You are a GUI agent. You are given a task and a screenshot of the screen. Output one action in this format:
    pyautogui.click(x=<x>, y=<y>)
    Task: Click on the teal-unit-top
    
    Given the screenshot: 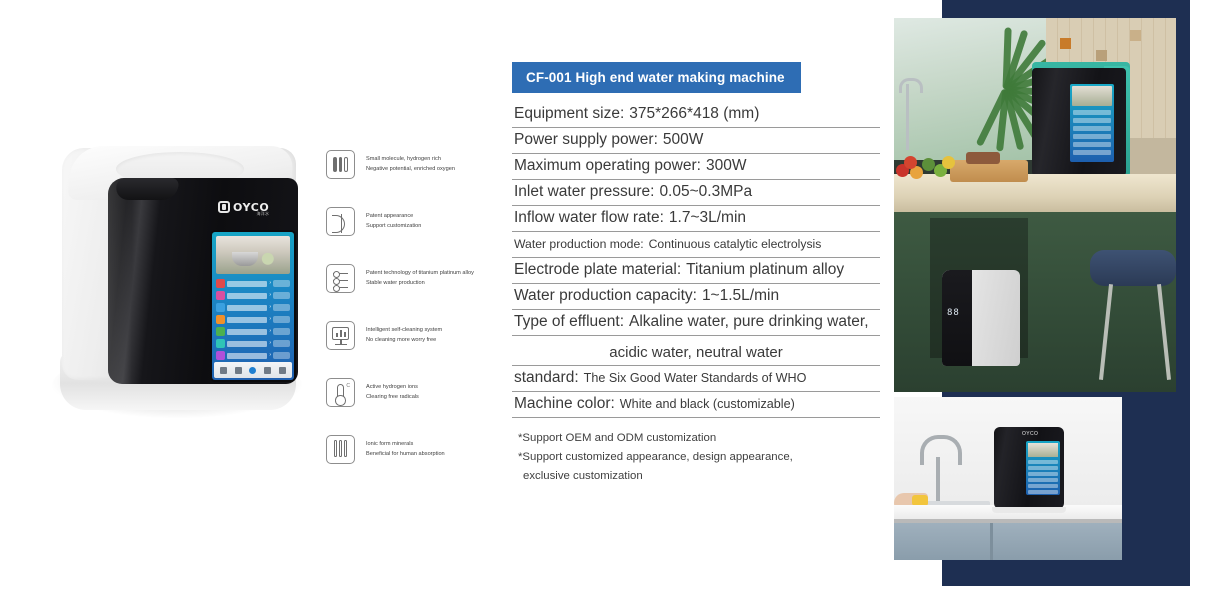 What is the action you would take?
    pyautogui.click(x=1081, y=67)
    